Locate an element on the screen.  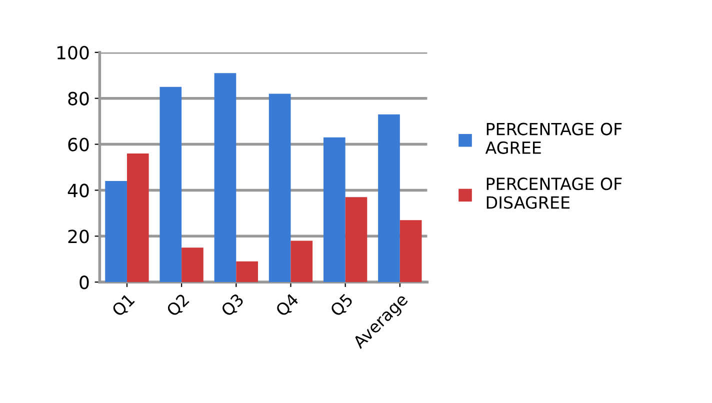
y-tick-label: 40 is located at coordinates (78, 191).